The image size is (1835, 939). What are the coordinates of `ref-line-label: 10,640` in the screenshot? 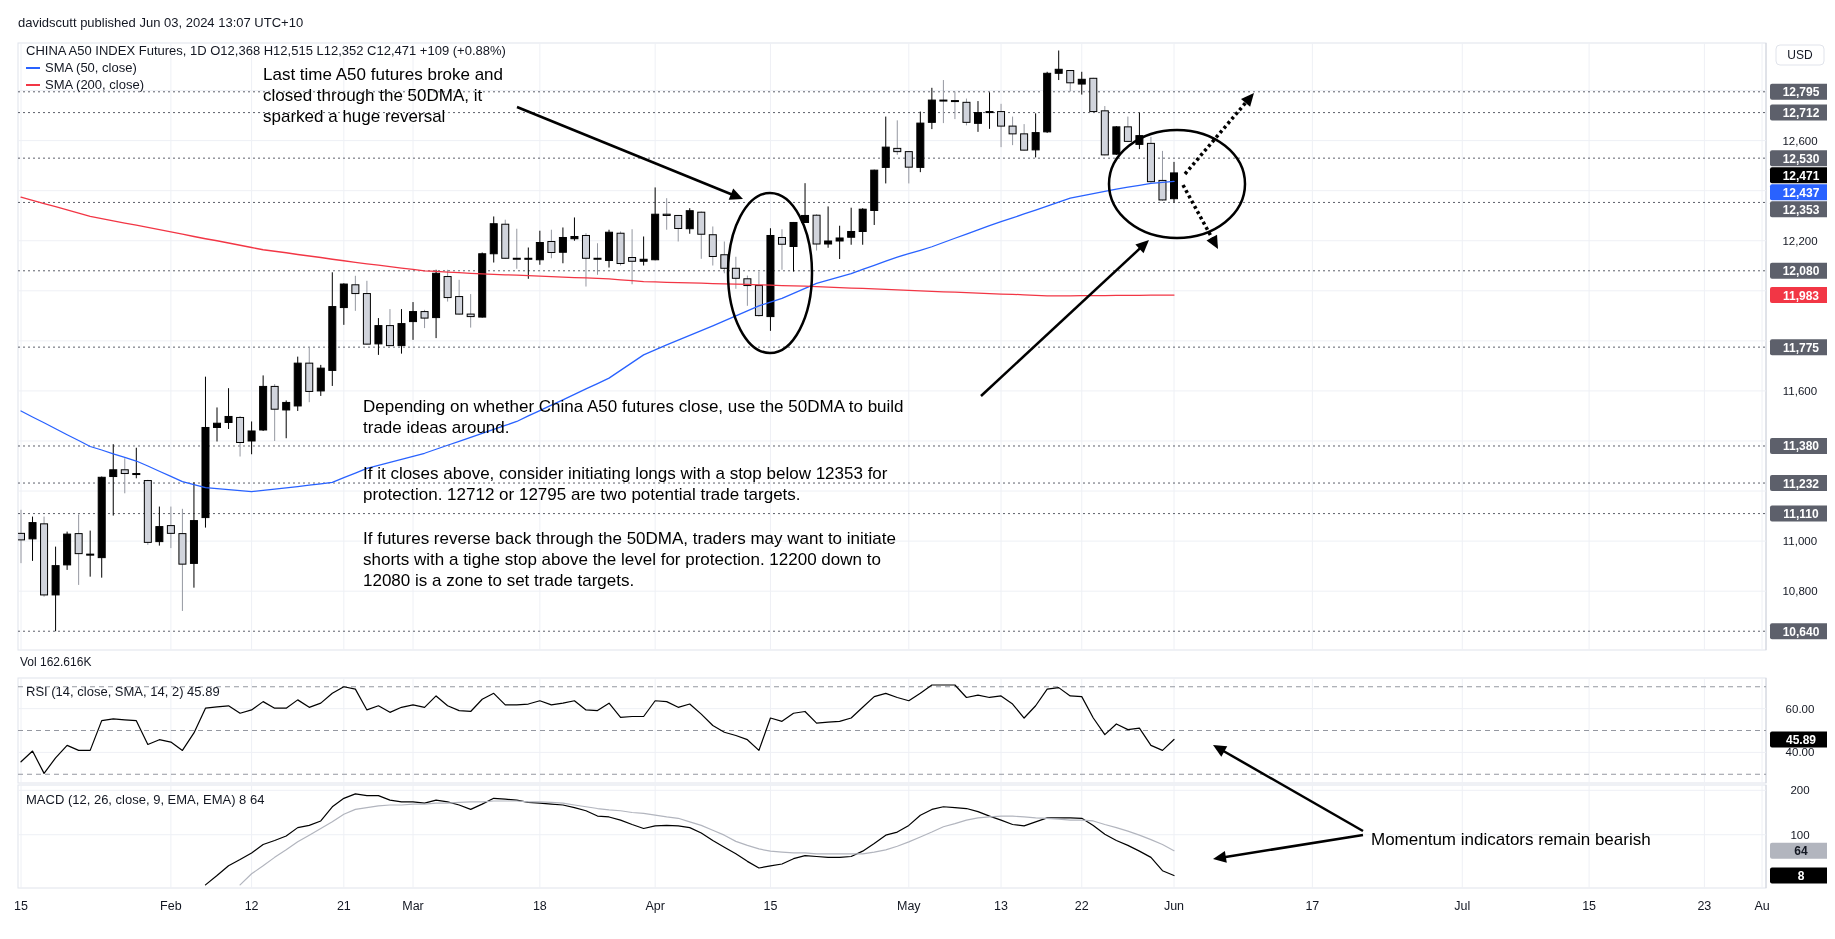 It's located at (1801, 631).